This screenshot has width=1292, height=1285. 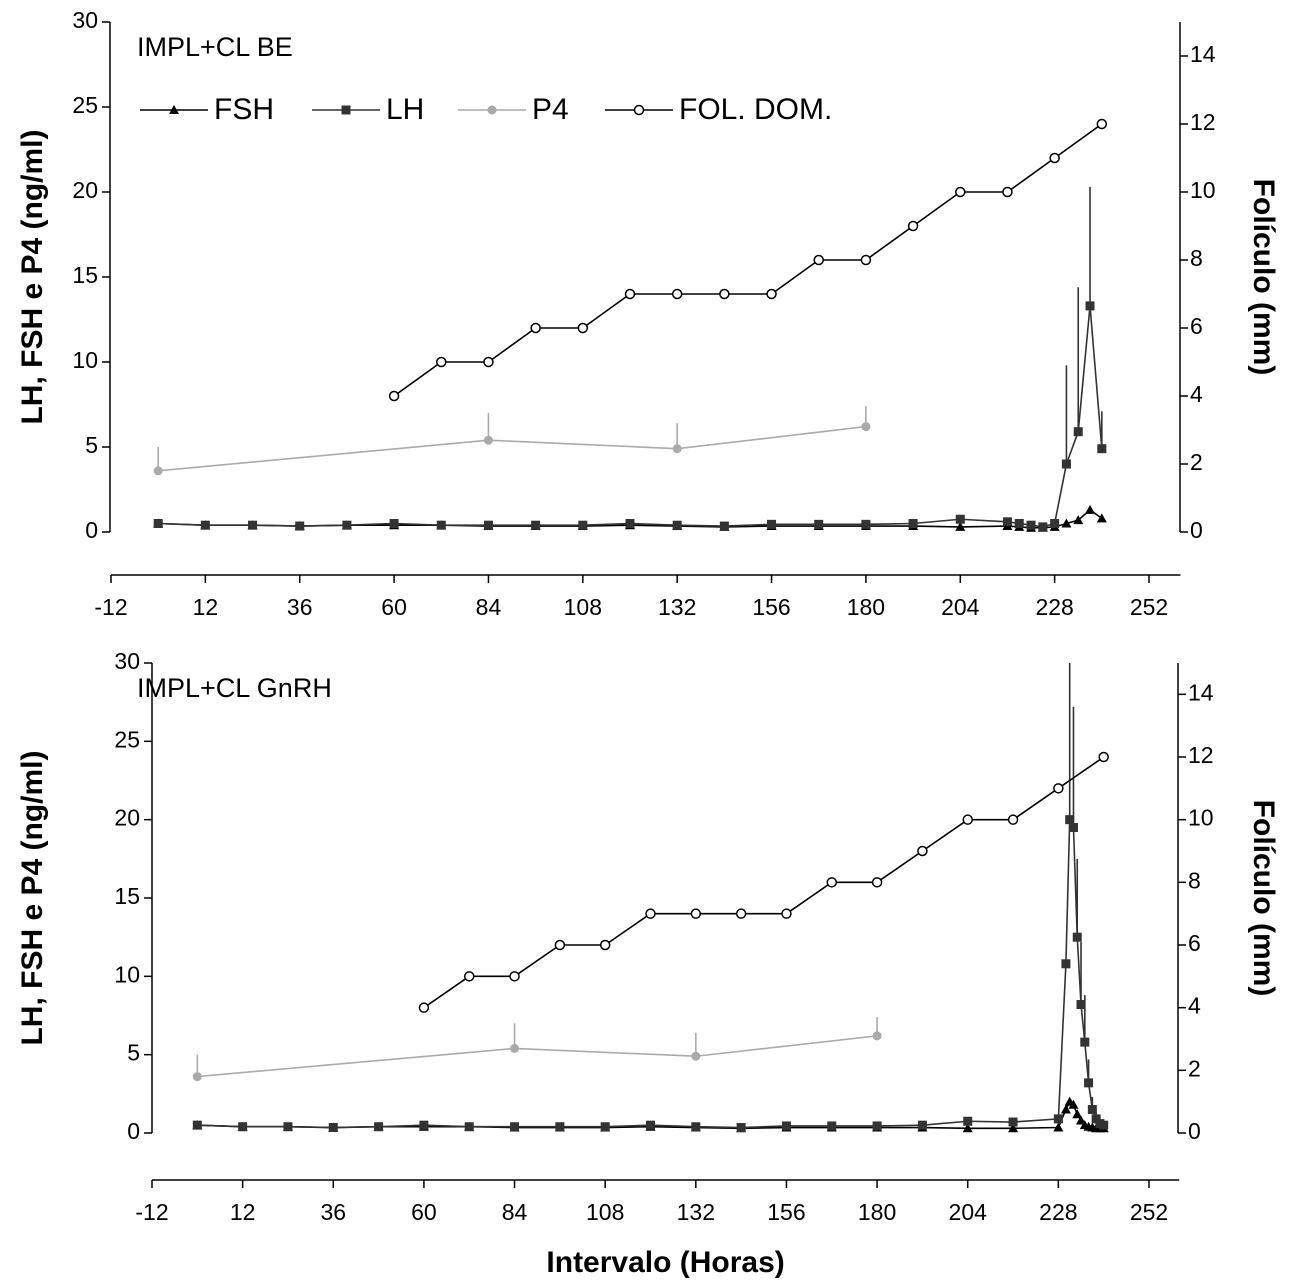 What do you see at coordinates (1054, 607) in the screenshot?
I see `x-tick-label: 228` at bounding box center [1054, 607].